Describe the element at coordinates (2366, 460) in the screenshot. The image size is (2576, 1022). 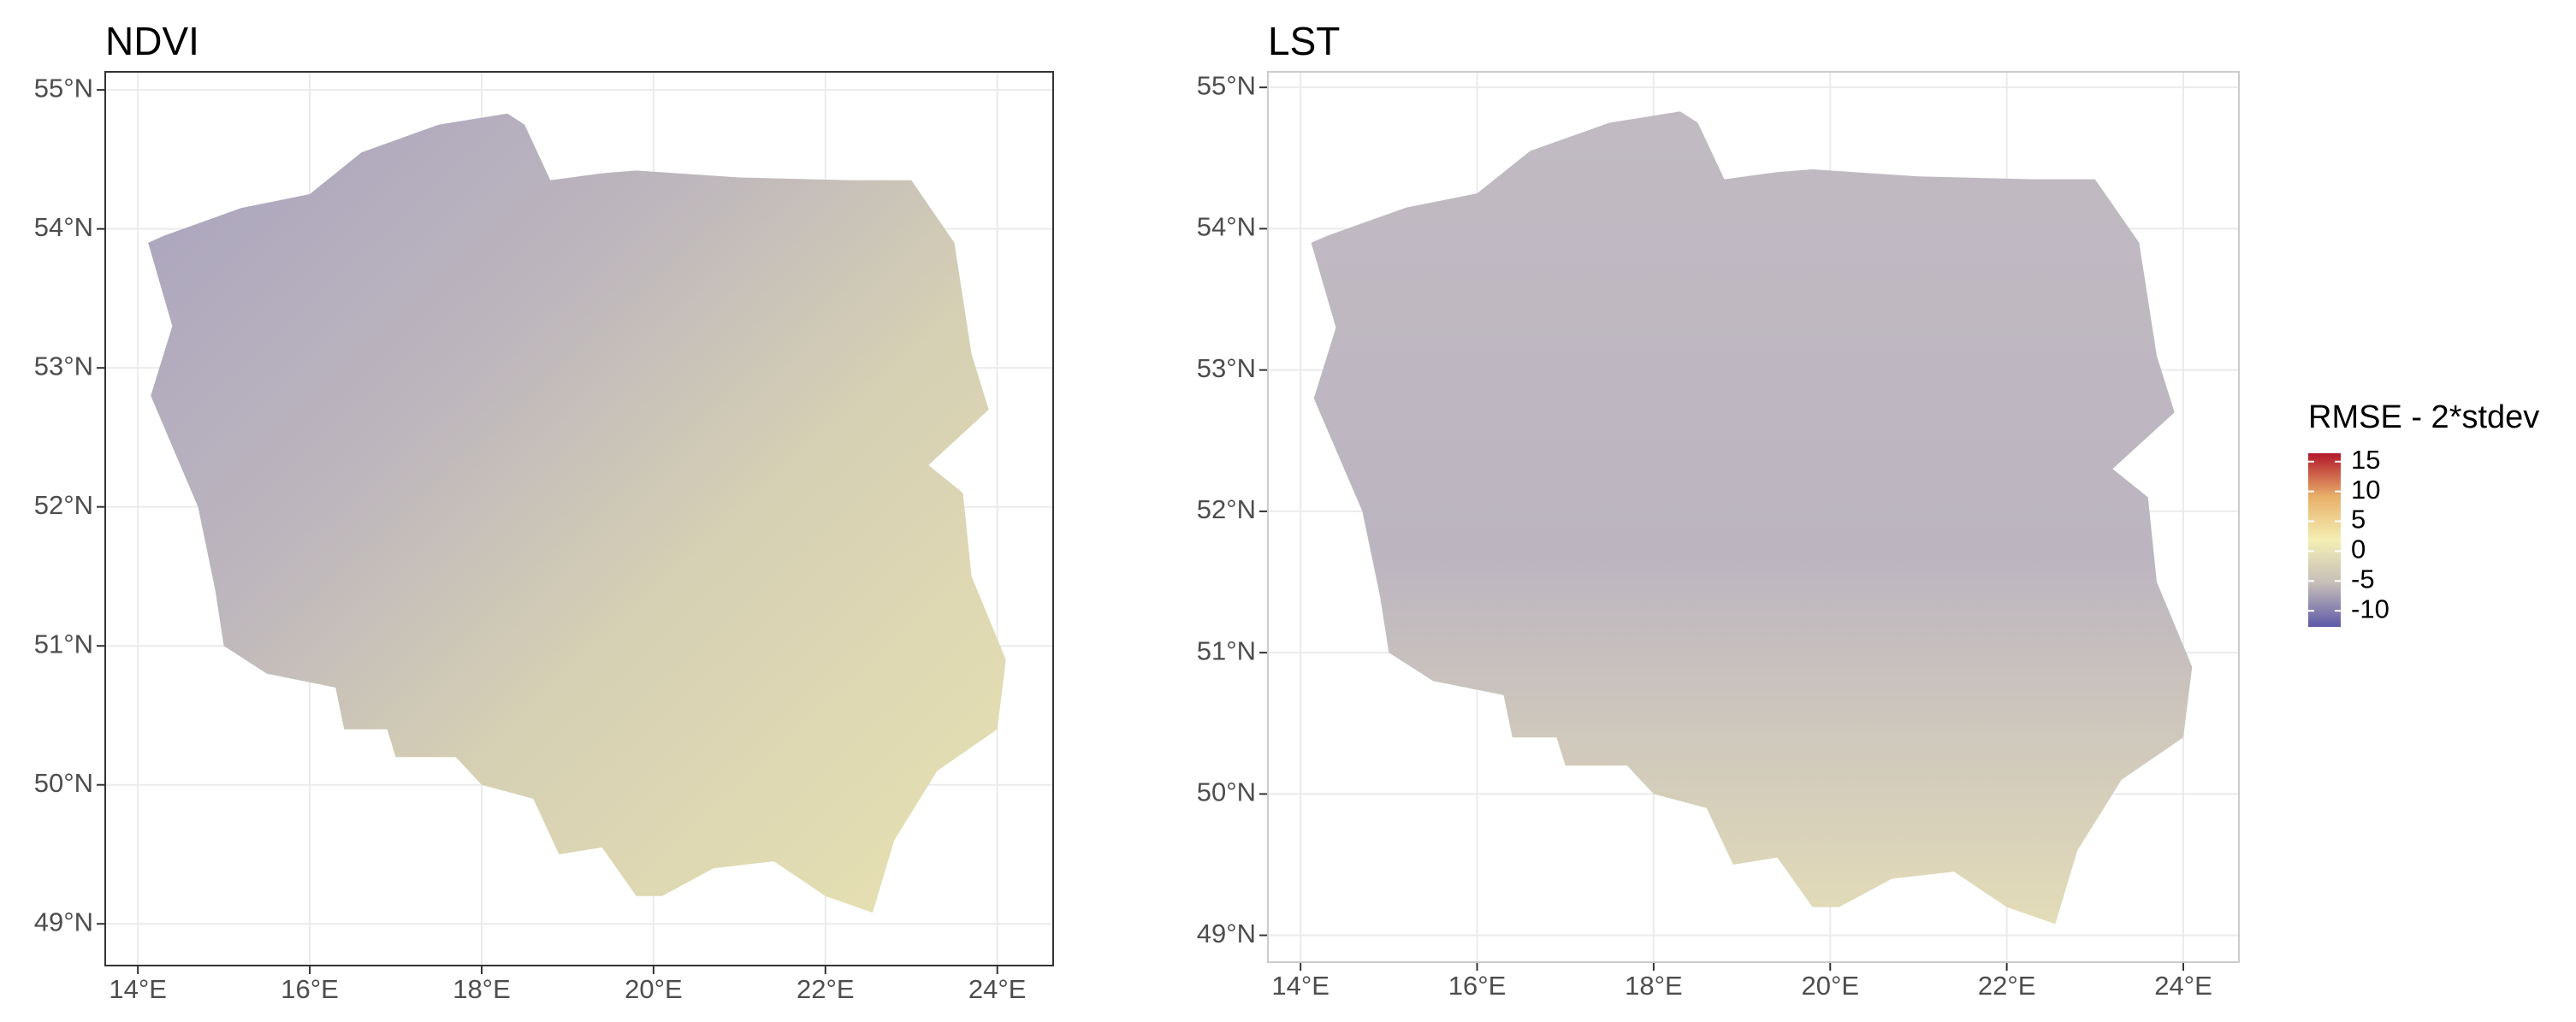
I see `legend-tick-label: 15` at that location.